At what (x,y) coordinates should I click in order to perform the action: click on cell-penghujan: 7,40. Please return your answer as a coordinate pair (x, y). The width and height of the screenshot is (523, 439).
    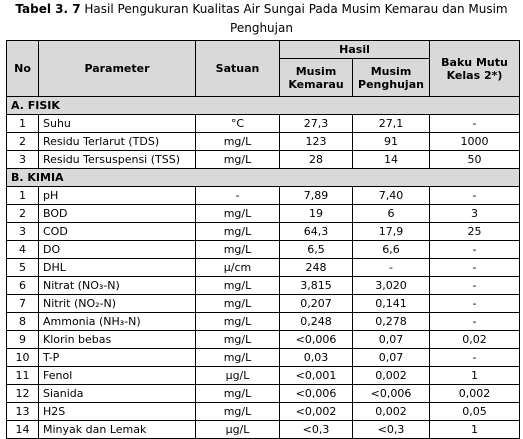
    Looking at the image, I should click on (391, 196).